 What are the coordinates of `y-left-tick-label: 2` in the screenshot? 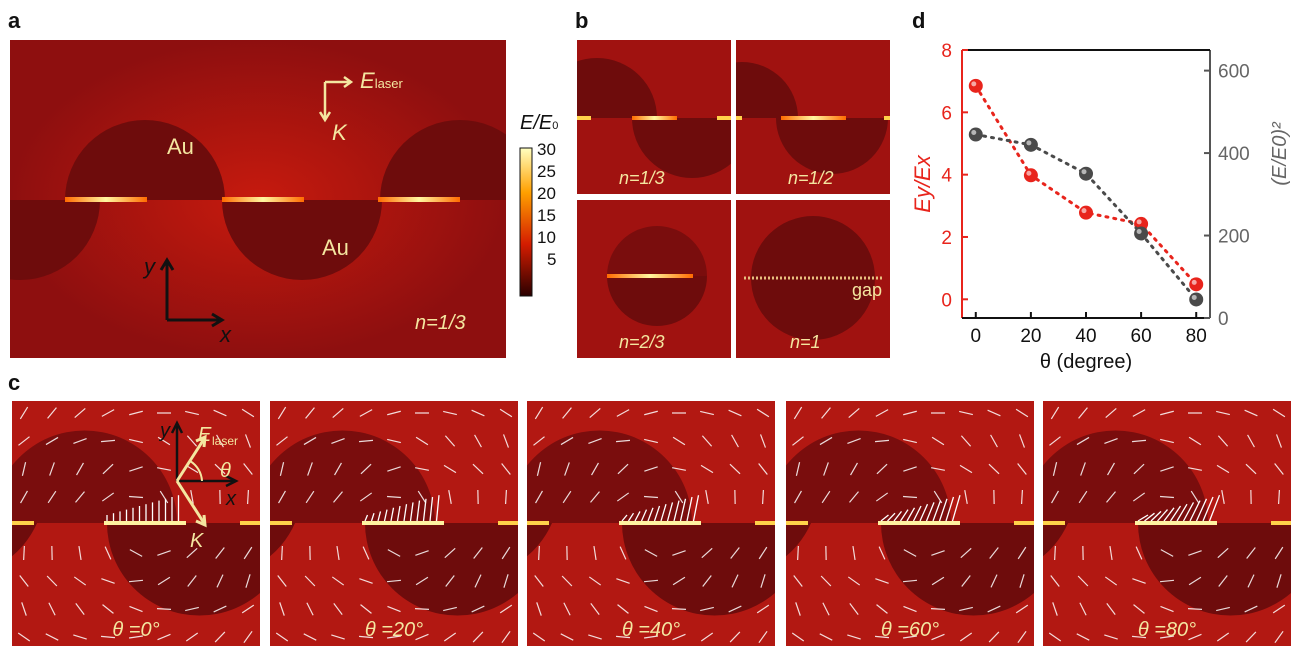 It's located at (946, 238).